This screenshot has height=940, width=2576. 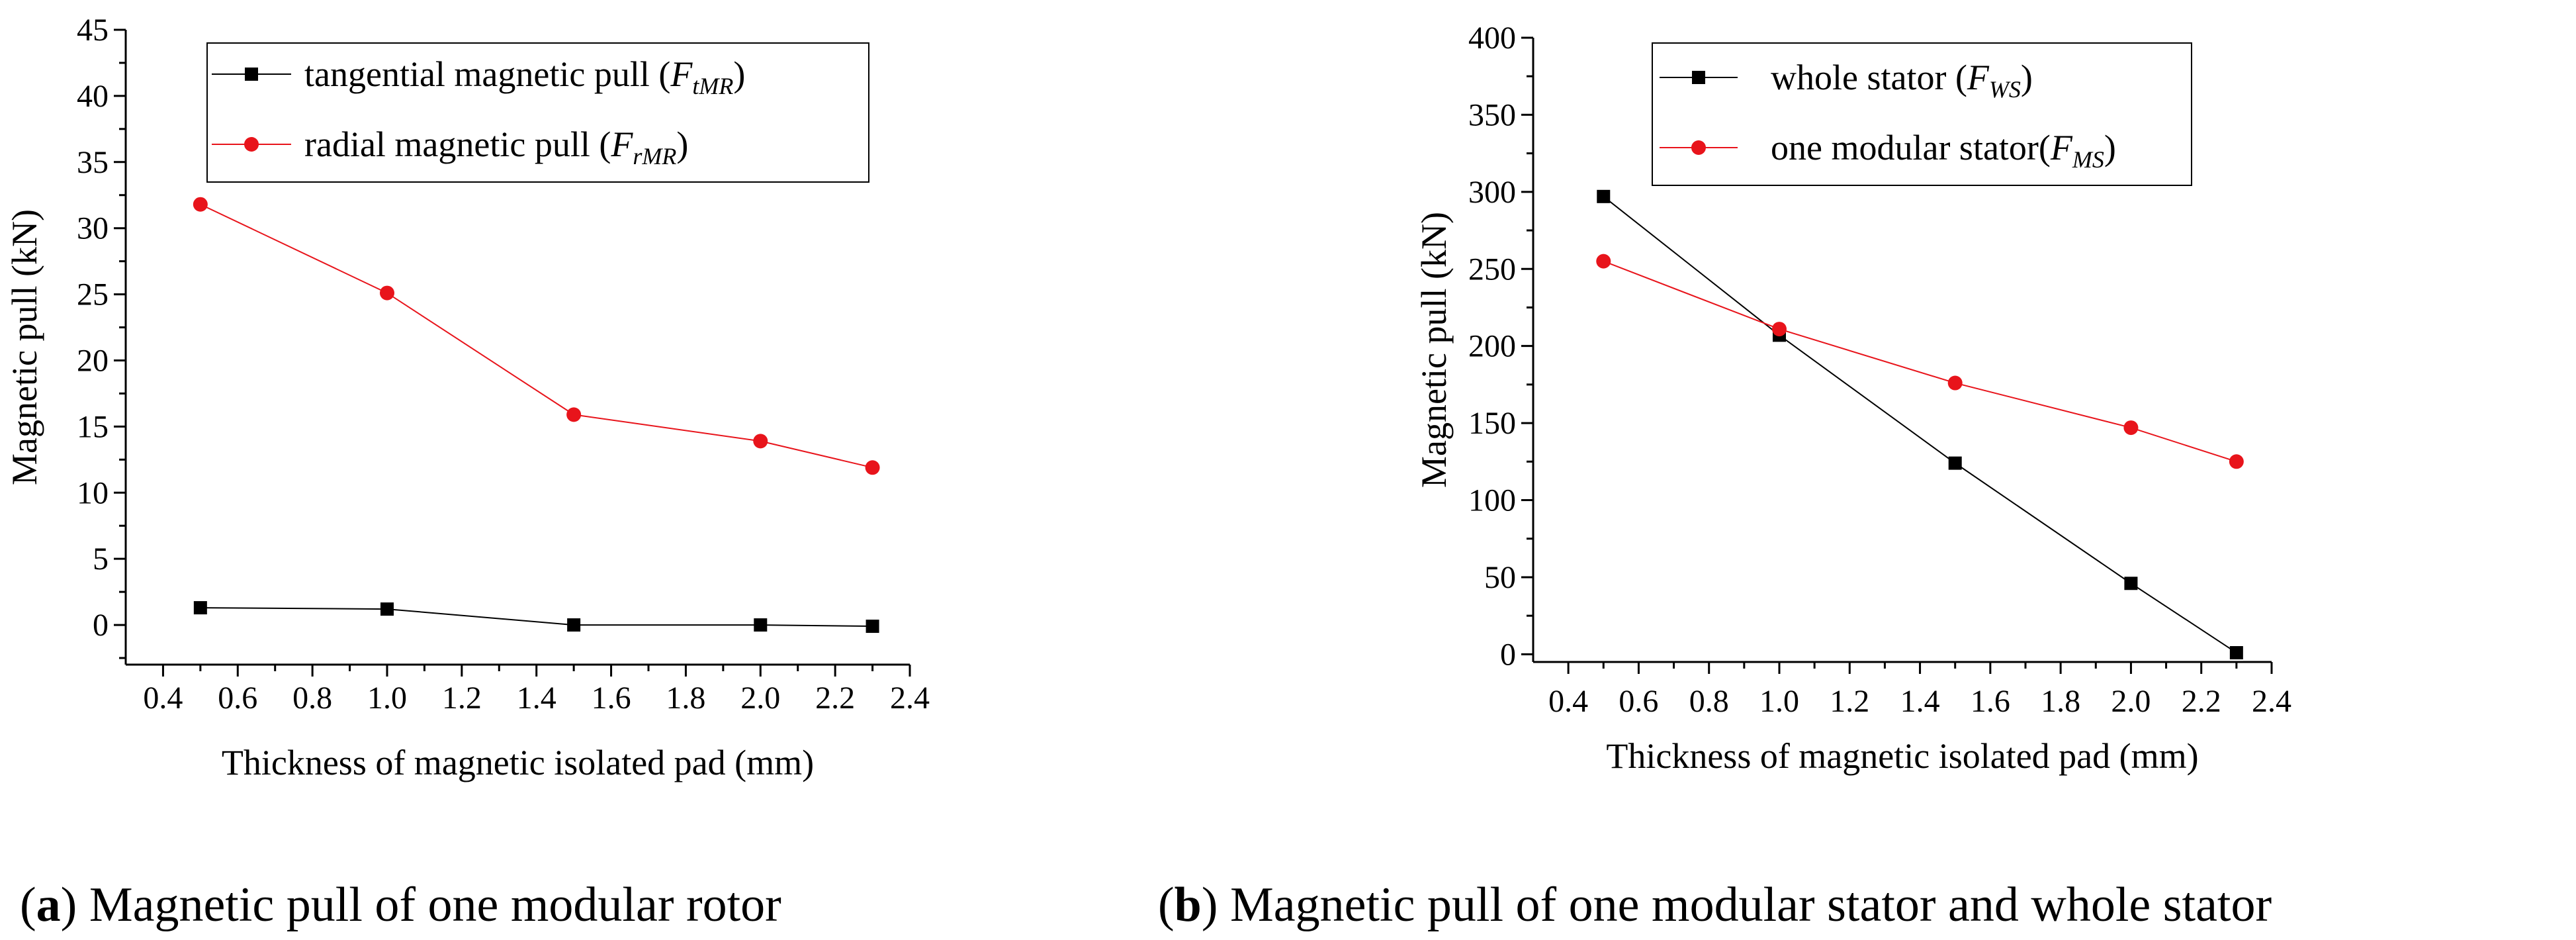 I want to click on panel-b-x-tick-label: 1.0, so click(x=1779, y=702).